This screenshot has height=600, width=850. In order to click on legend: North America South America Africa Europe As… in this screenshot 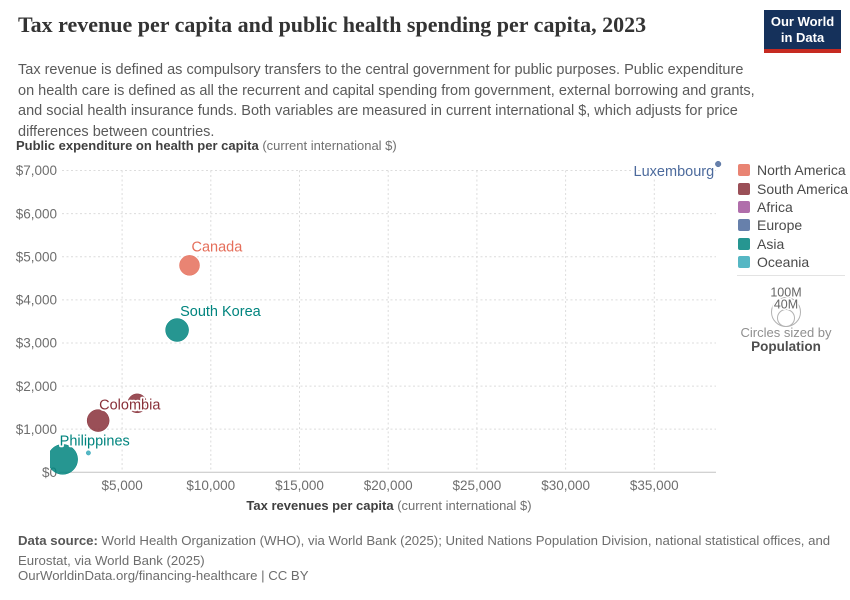, I will do `click(793, 216)`.